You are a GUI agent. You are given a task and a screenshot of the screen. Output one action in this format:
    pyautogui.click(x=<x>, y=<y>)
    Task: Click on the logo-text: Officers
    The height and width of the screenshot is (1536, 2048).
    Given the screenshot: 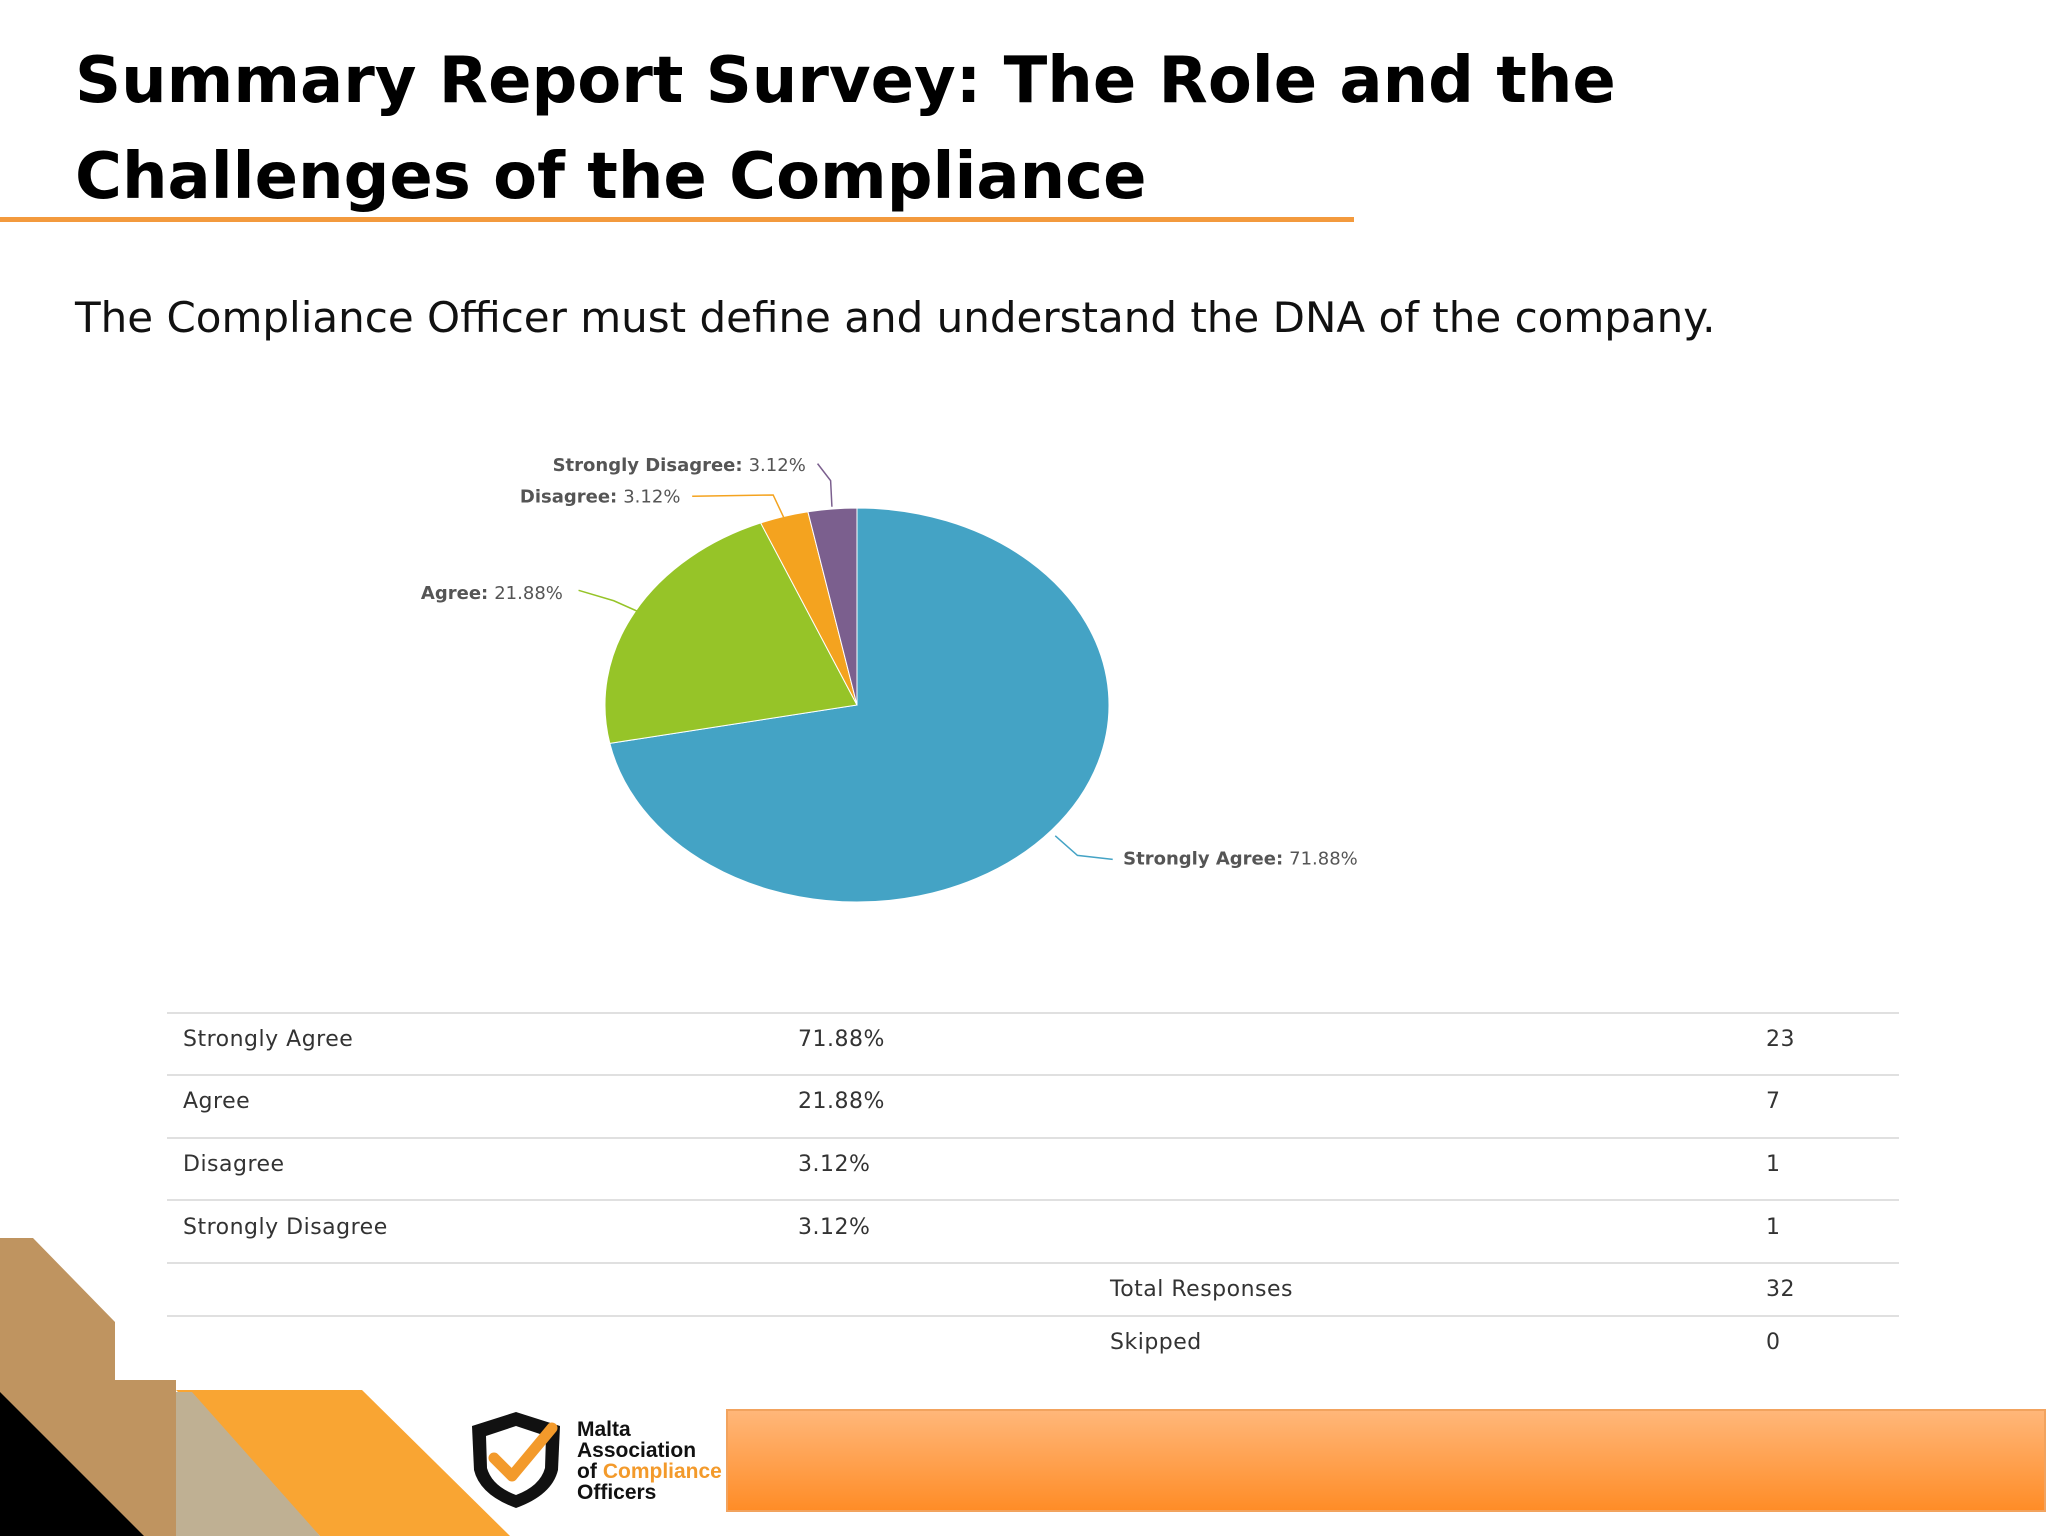 What is the action you would take?
    pyautogui.click(x=616, y=1492)
    